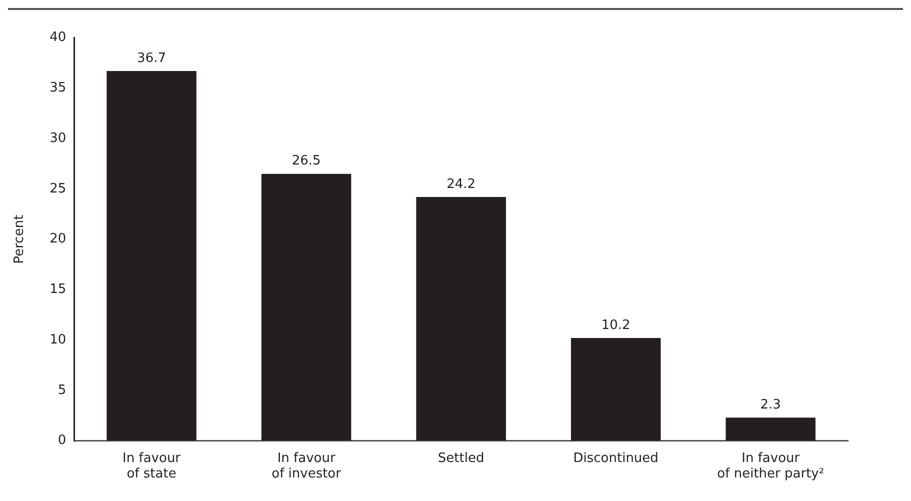 This screenshot has height=501, width=911. Describe the element at coordinates (58, 239) in the screenshot. I see `y-tick-label: 20` at that location.